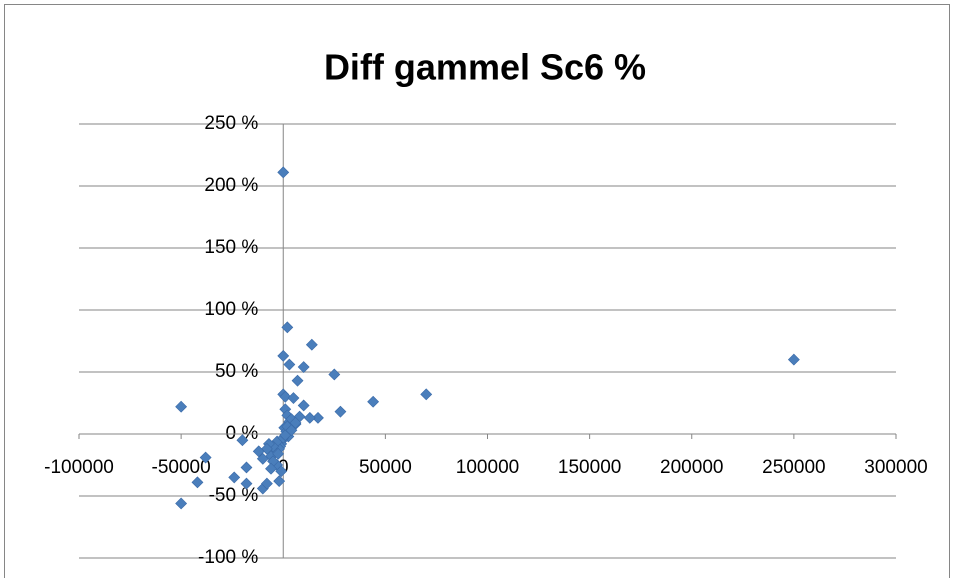 Image resolution: width=953 pixels, height=578 pixels. What do you see at coordinates (234, 495) in the screenshot?
I see `y-tick-label: -50 %` at bounding box center [234, 495].